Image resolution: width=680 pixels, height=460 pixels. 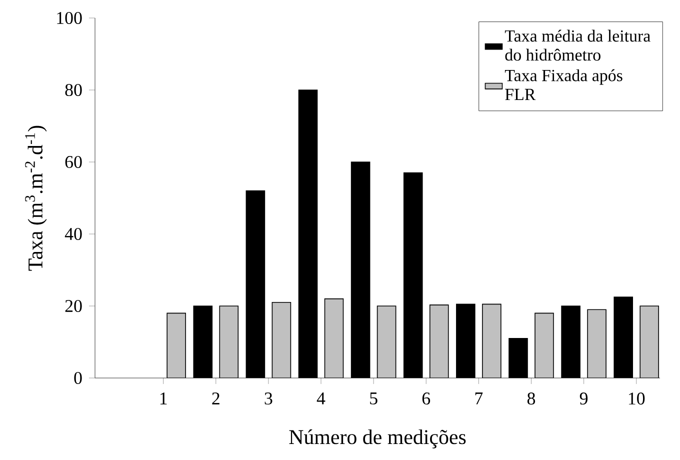 What do you see at coordinates (216, 398) in the screenshot?
I see `x-tick-label: 2` at bounding box center [216, 398].